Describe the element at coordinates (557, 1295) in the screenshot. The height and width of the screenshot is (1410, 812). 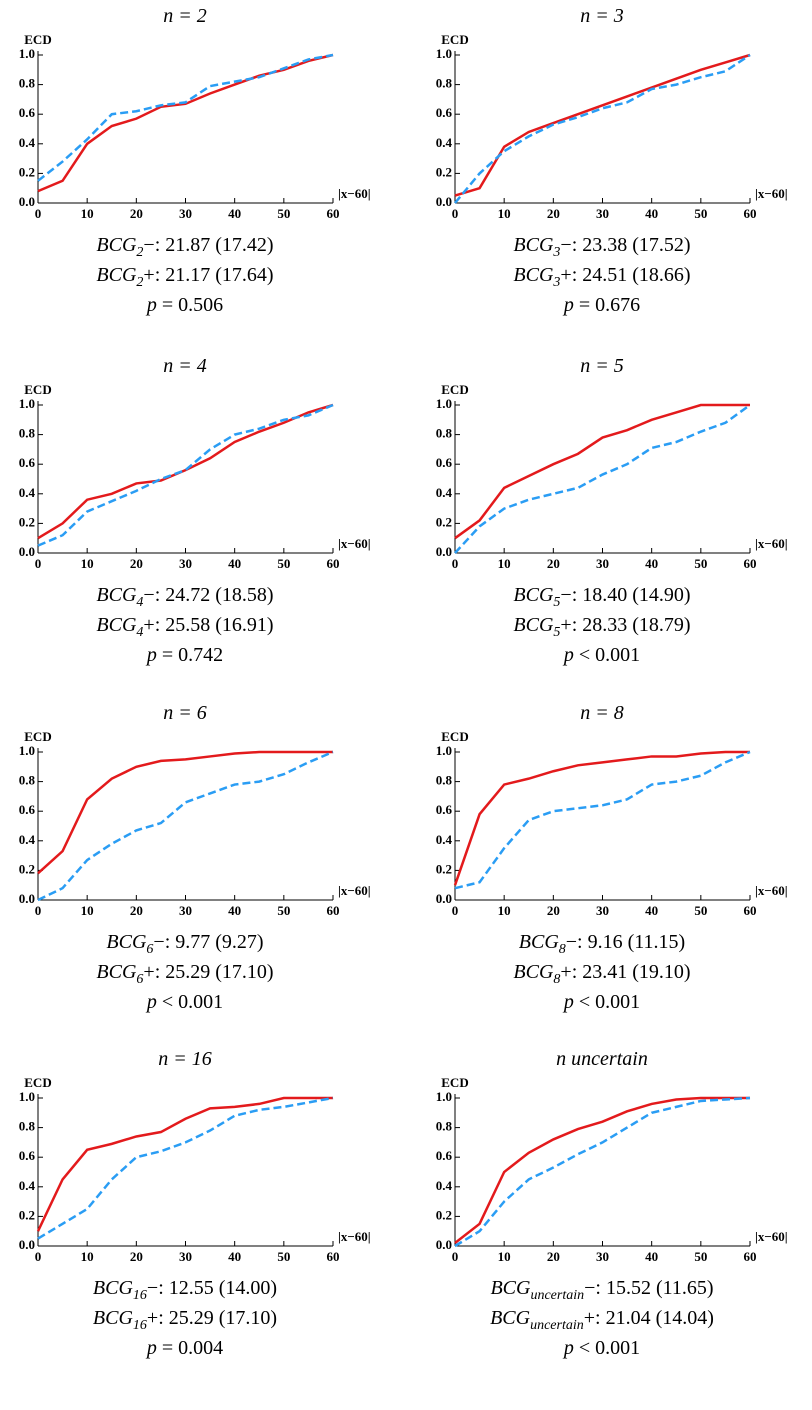
I see `caption-subscript: uncertain` at that location.